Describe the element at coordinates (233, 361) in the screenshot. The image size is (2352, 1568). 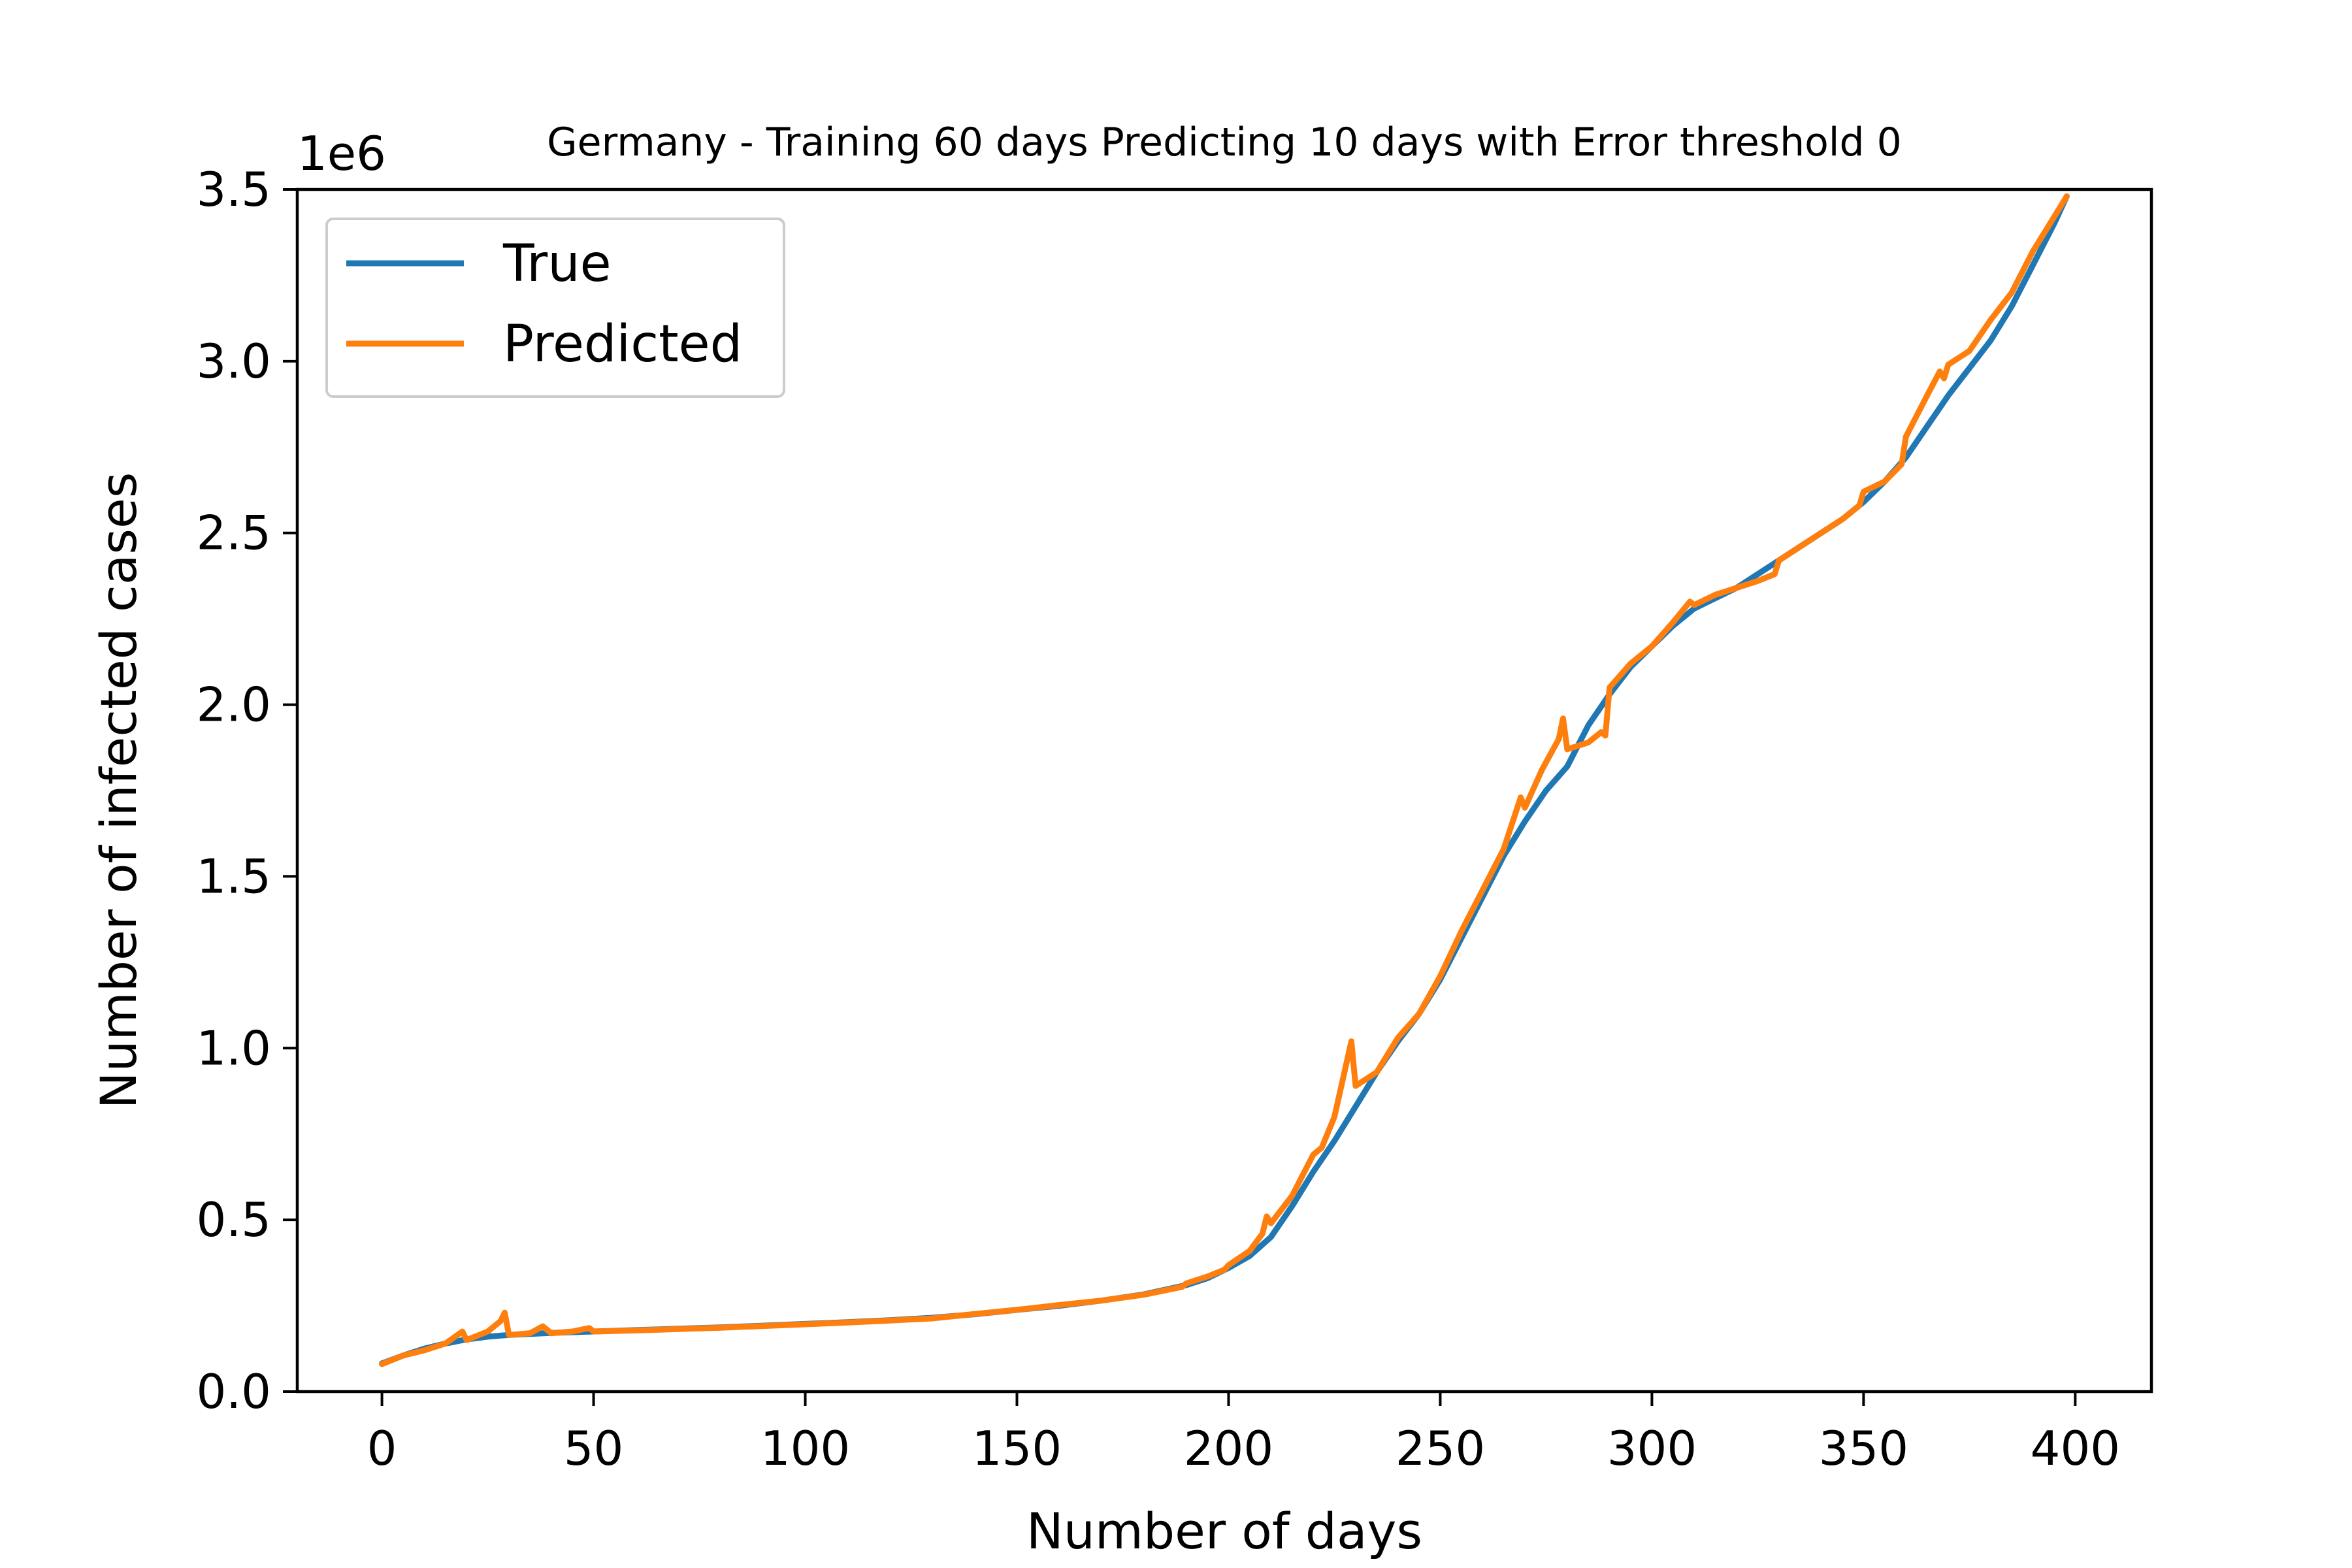
I see `y-tick-label: 3.0` at that location.